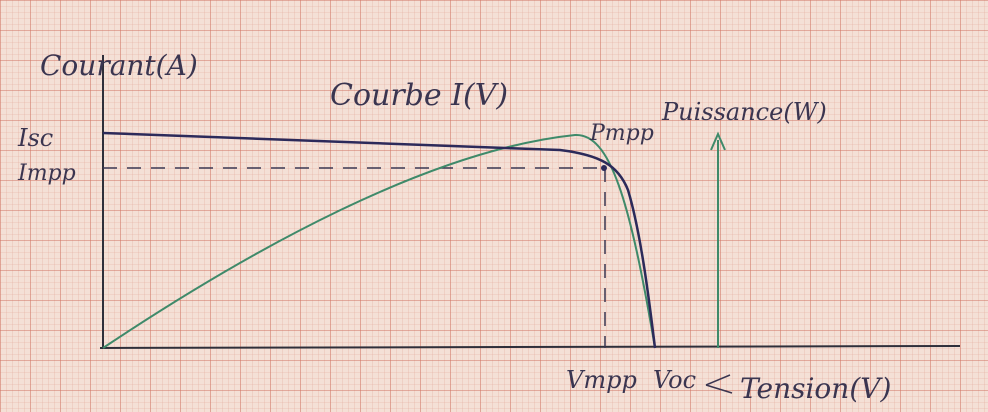 The height and width of the screenshot is (412, 988). What do you see at coordinates (674, 380) in the screenshot?
I see `voc-label: Voc` at bounding box center [674, 380].